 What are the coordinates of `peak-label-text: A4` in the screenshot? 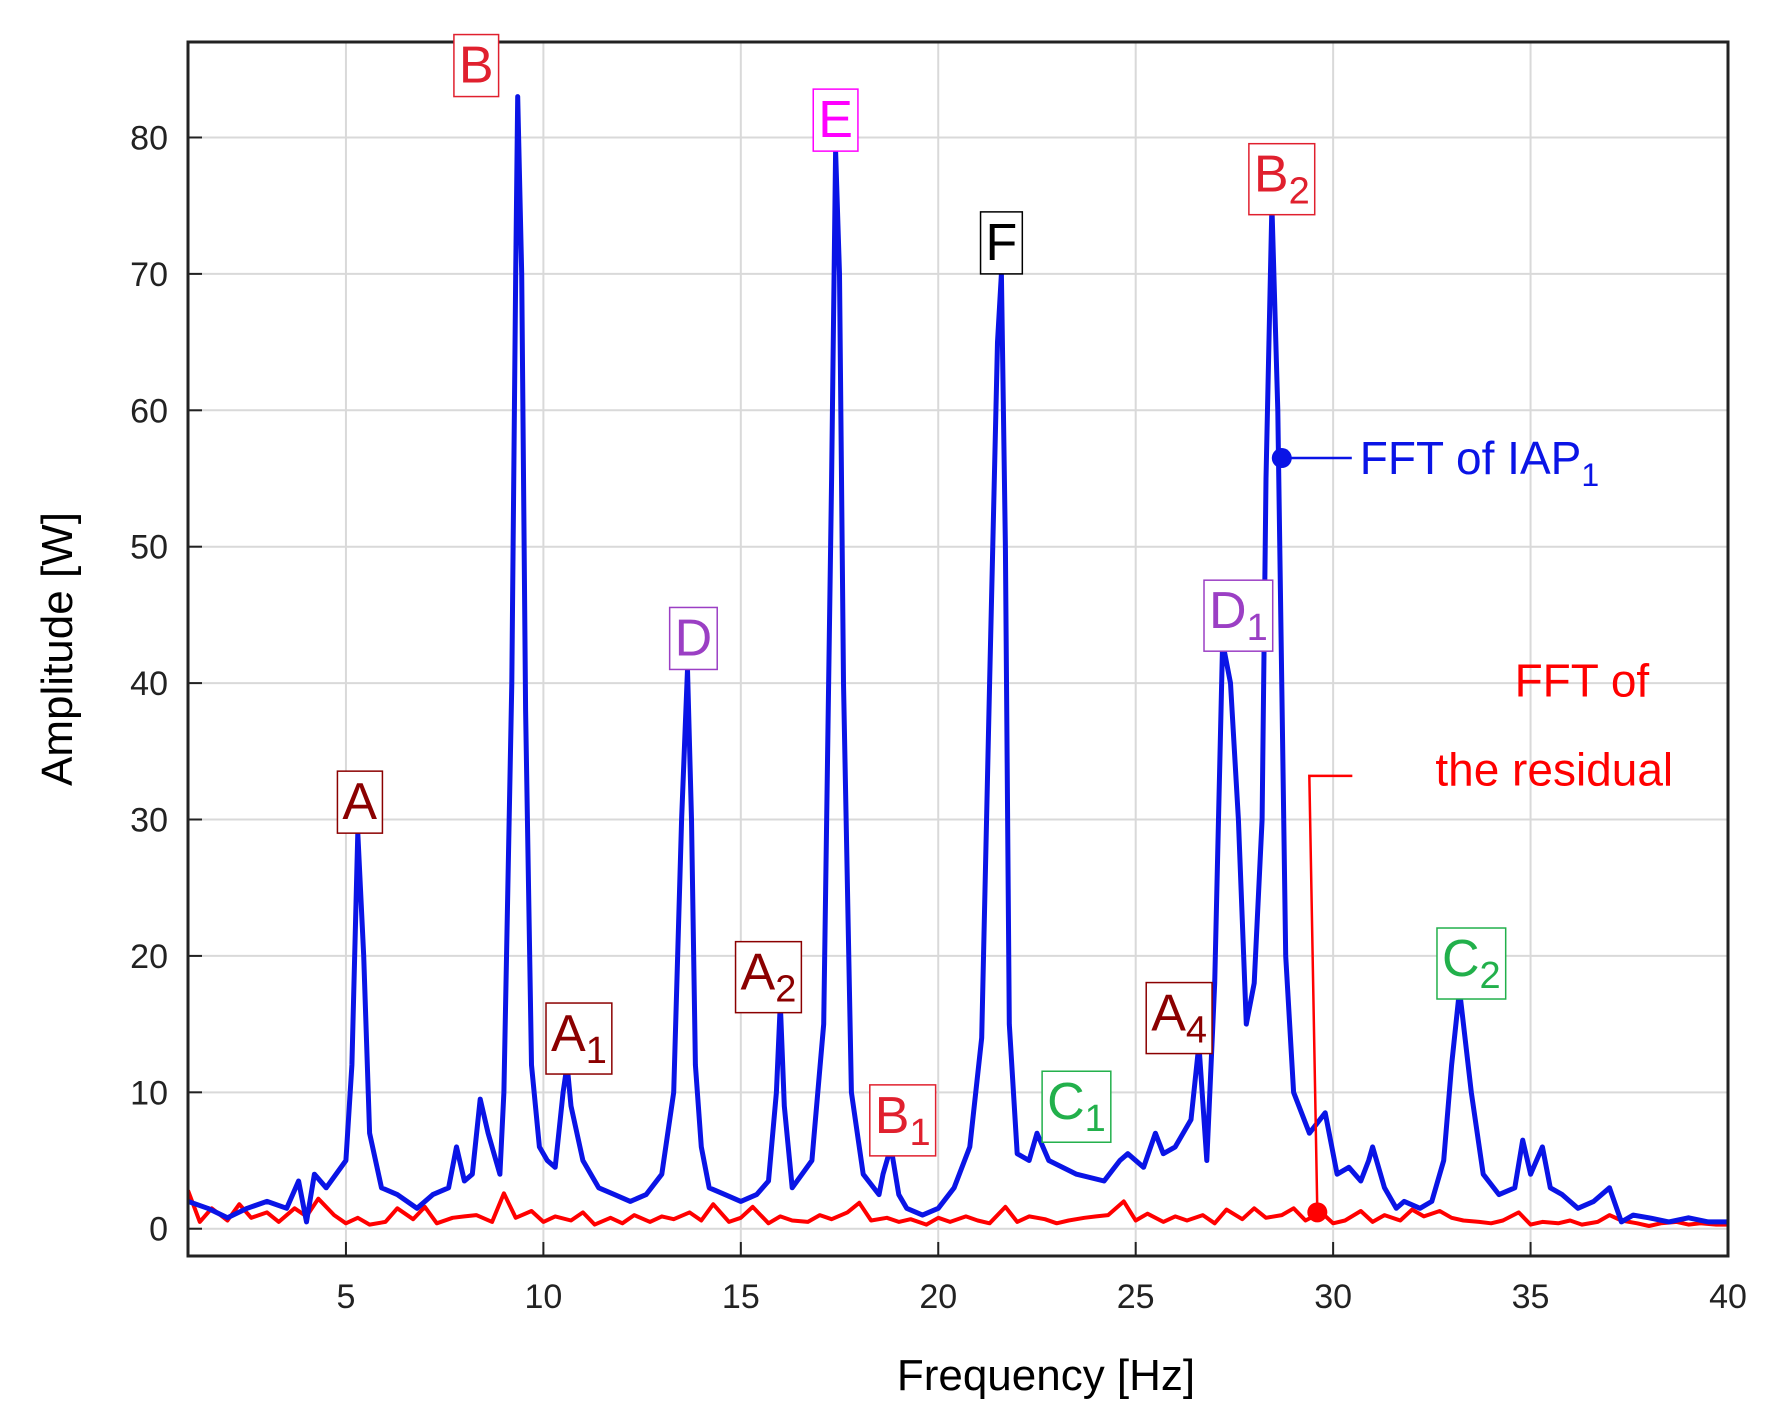 It's located at (1179, 1018).